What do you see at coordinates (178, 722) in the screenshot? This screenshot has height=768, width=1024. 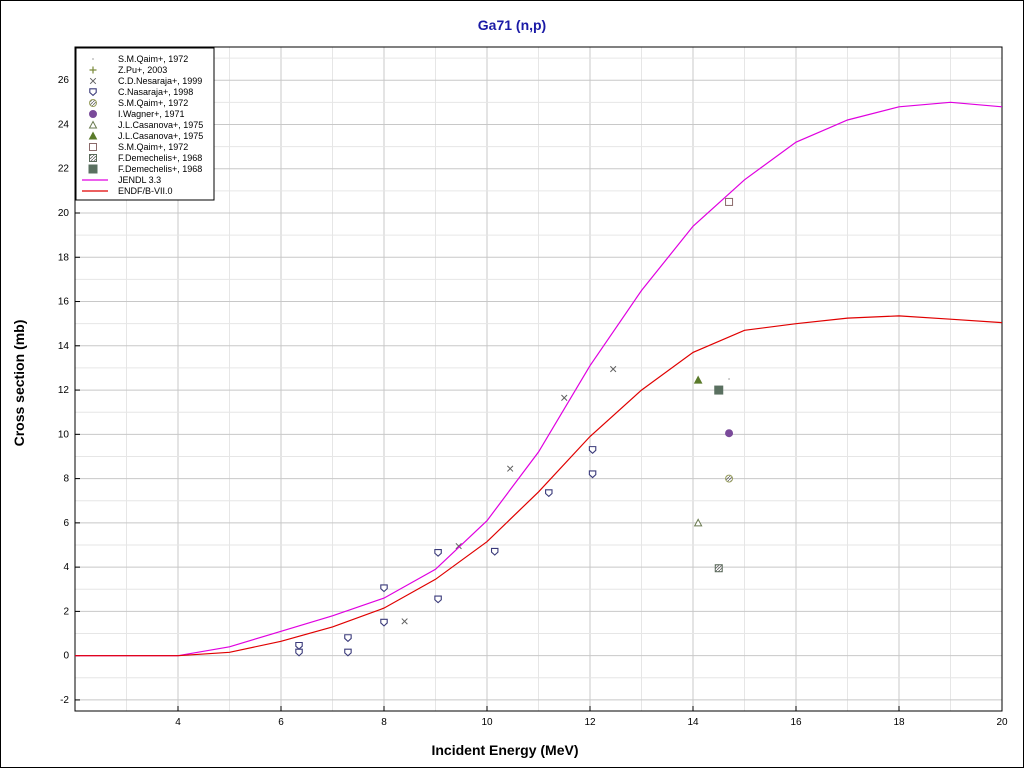 I see `x-tick-label: 4` at bounding box center [178, 722].